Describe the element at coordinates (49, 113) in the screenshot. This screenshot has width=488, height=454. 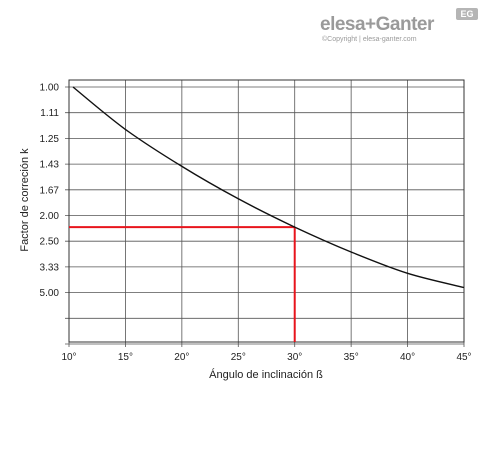
I see `y-tick-label-1: 1.11` at that location.